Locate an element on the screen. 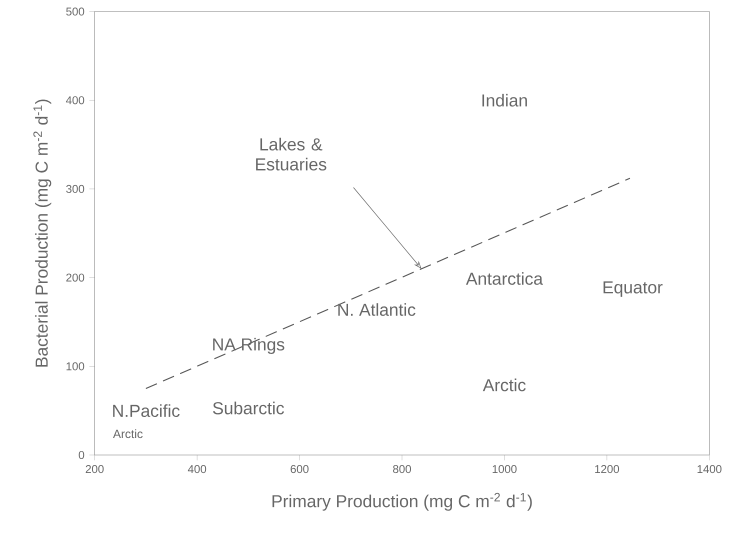 Image resolution: width=730 pixels, height=547 pixels. x-axis-title: Primary Production (mg C m$^{-2}$ d$^{-1}$) is located at coordinates (402, 501).